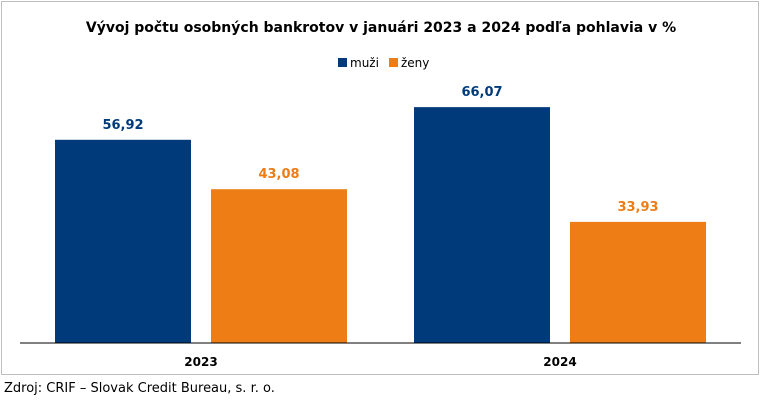 This screenshot has height=400, width=762. Describe the element at coordinates (279, 266) in the screenshot. I see `bar-zeny-2023` at that location.